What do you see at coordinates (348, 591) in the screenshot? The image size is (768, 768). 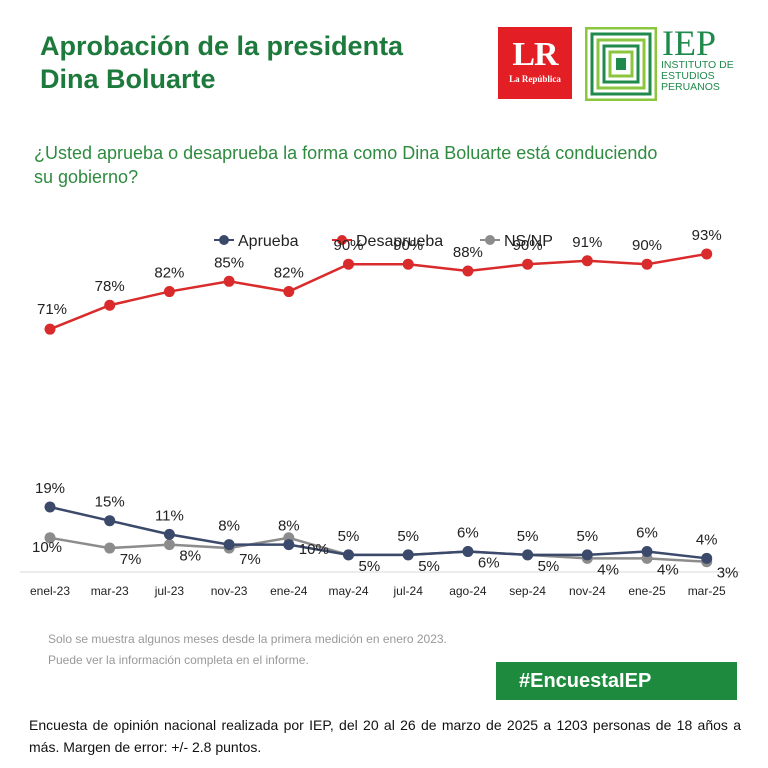 I see `x-tick-label-5: may-24` at bounding box center [348, 591].